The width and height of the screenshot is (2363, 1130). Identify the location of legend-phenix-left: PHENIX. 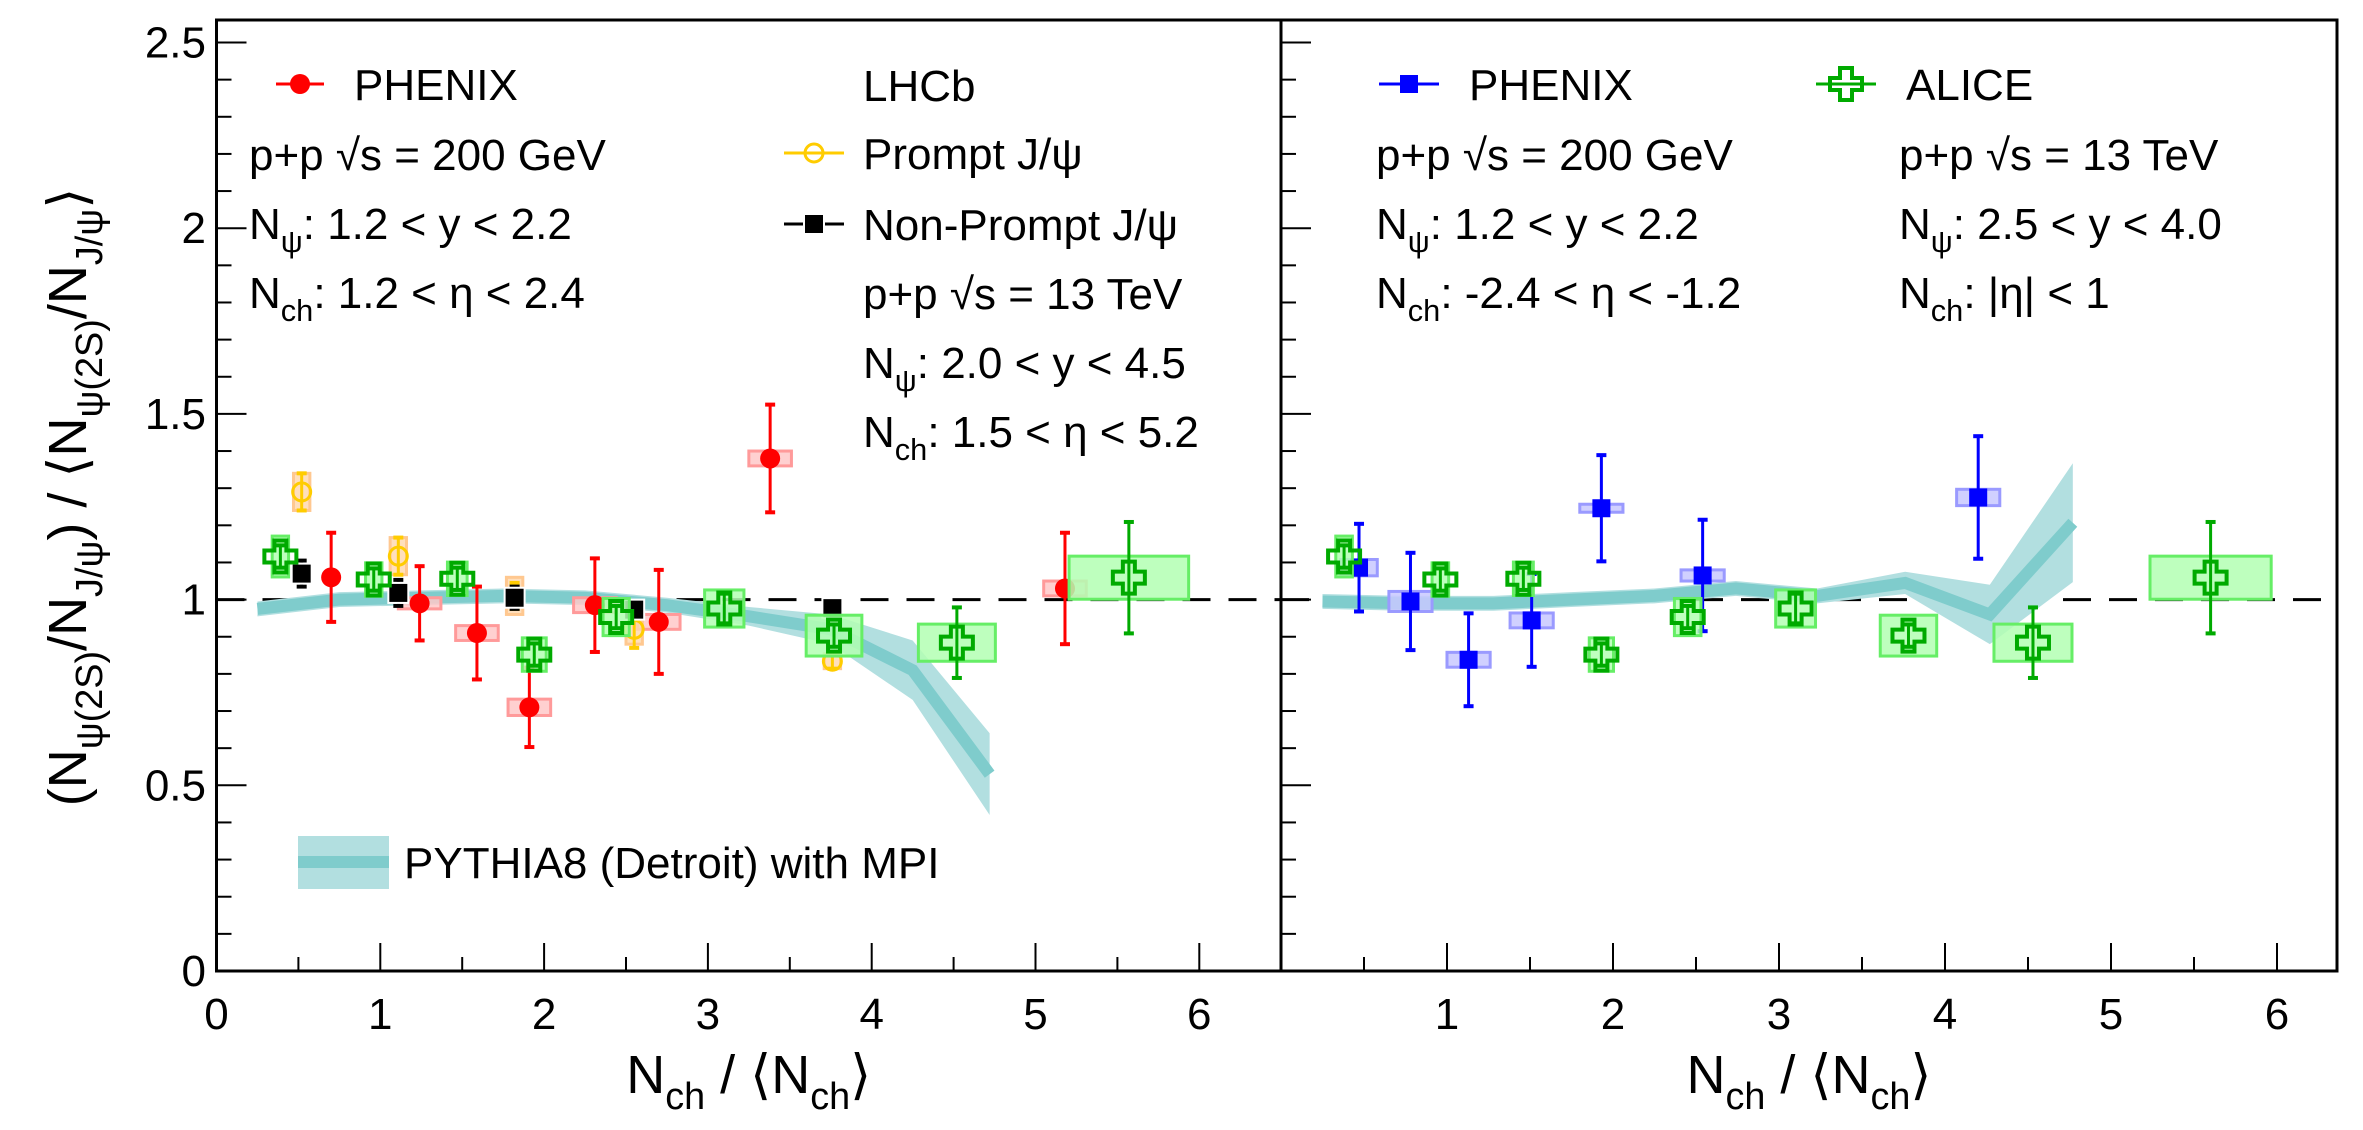
(397, 85).